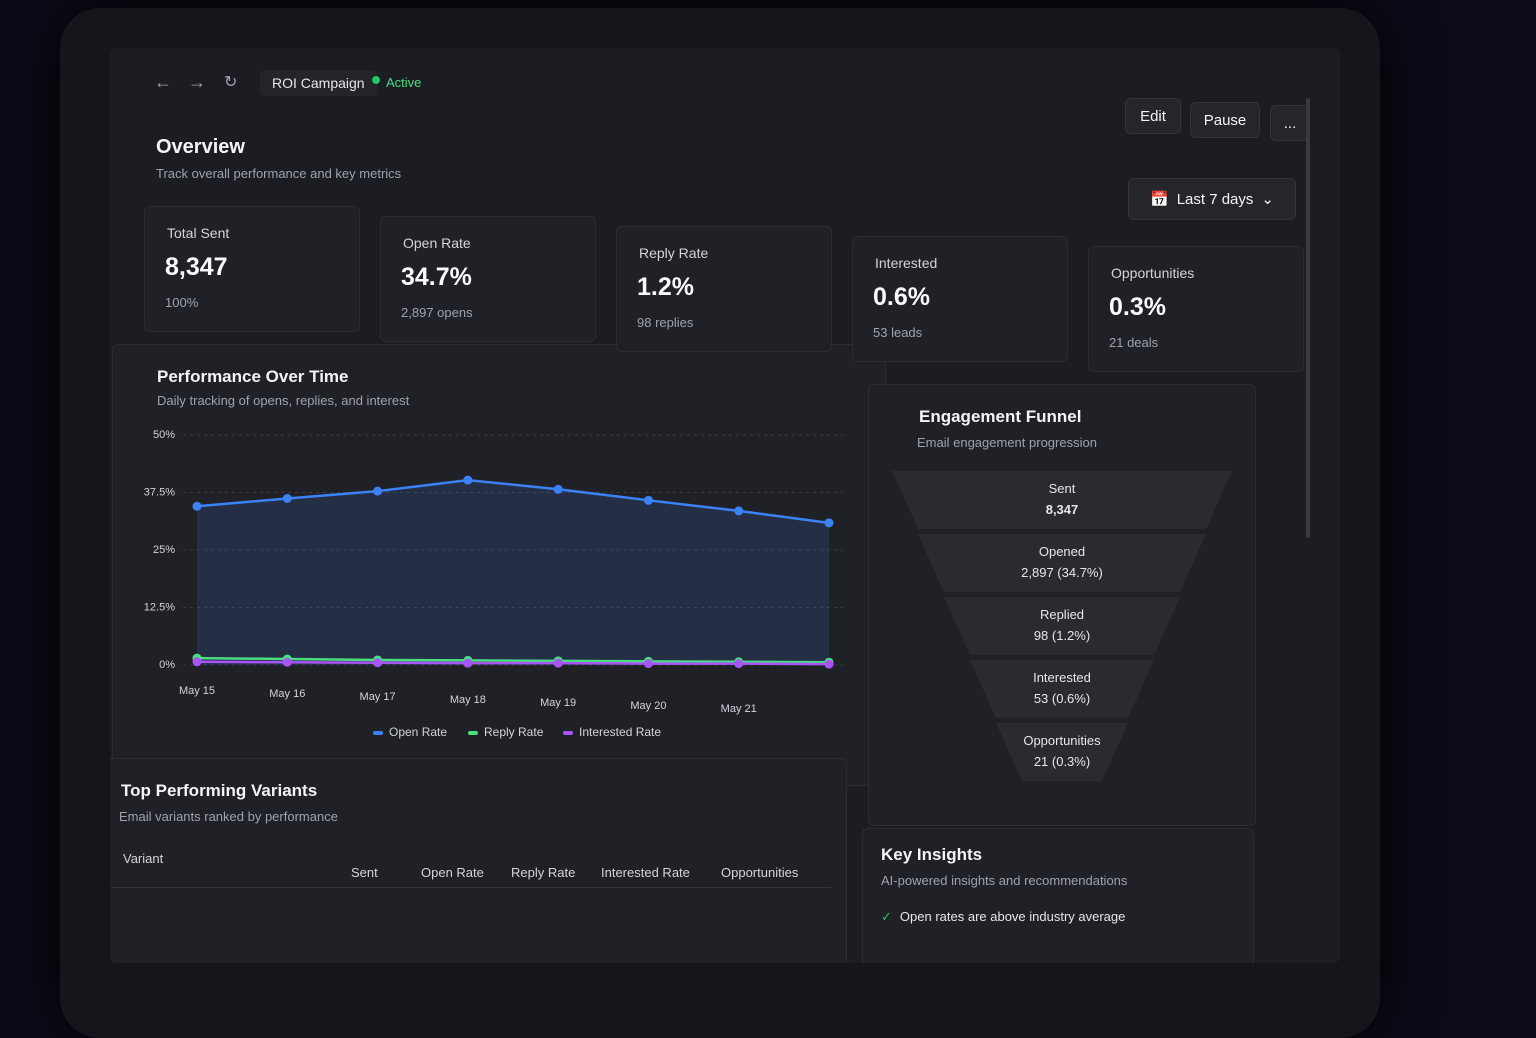  I want to click on chevron: ⌄, so click(1267, 199).